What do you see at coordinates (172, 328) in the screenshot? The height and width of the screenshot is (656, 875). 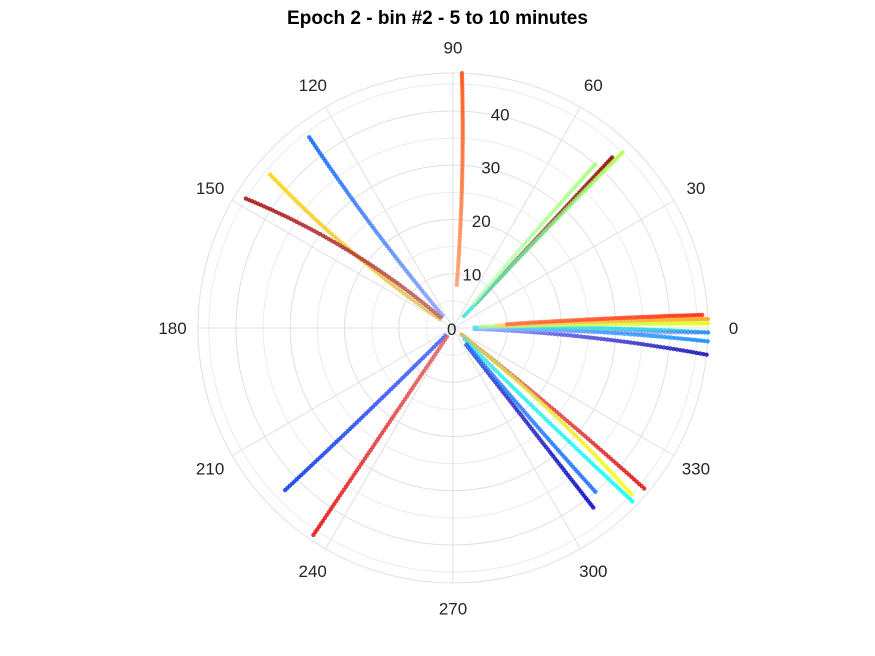 I see `theta-tick-label: 180` at bounding box center [172, 328].